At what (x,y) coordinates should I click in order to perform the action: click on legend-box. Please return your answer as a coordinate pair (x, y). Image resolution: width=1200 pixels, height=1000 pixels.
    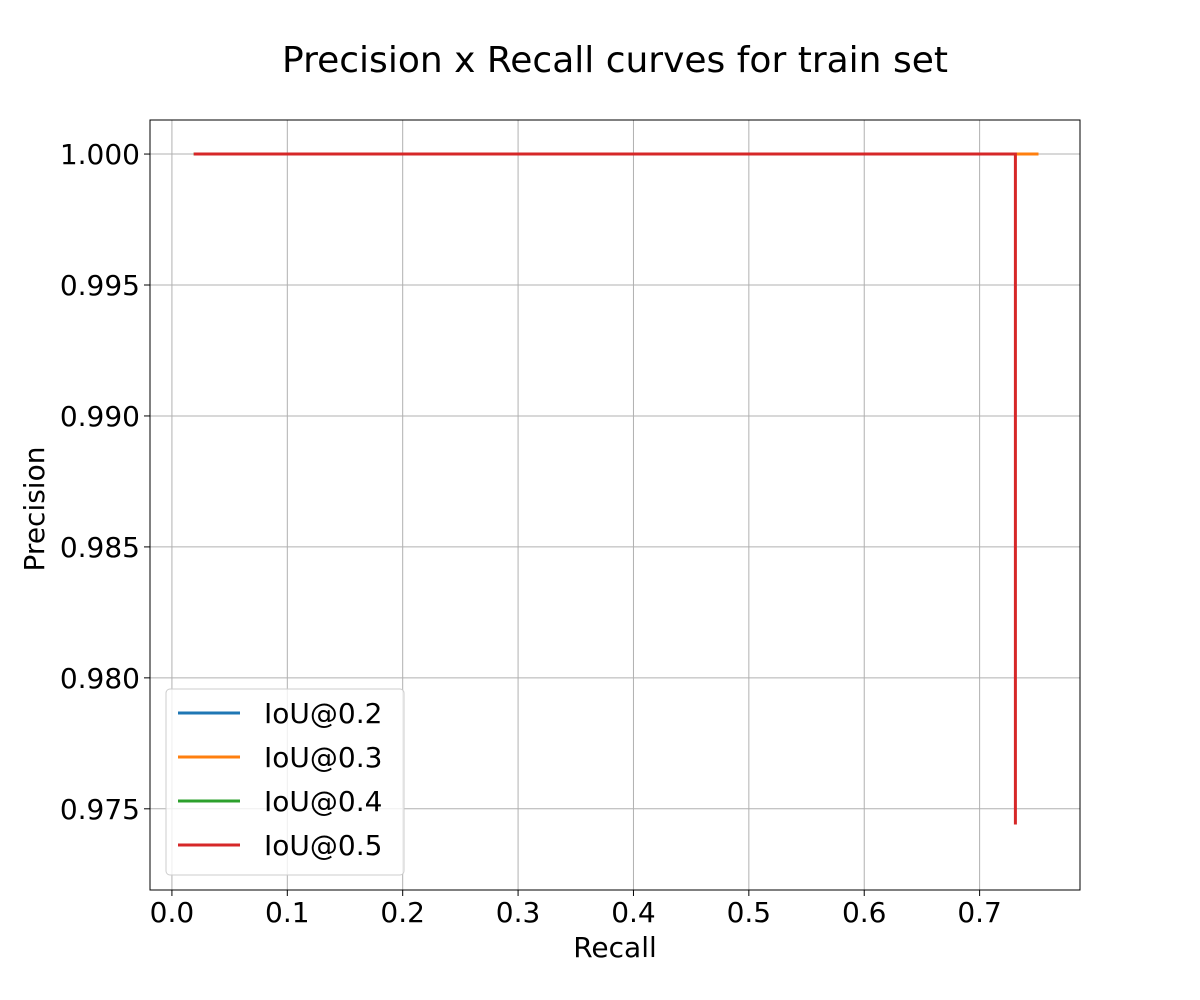
    Looking at the image, I should click on (285, 782).